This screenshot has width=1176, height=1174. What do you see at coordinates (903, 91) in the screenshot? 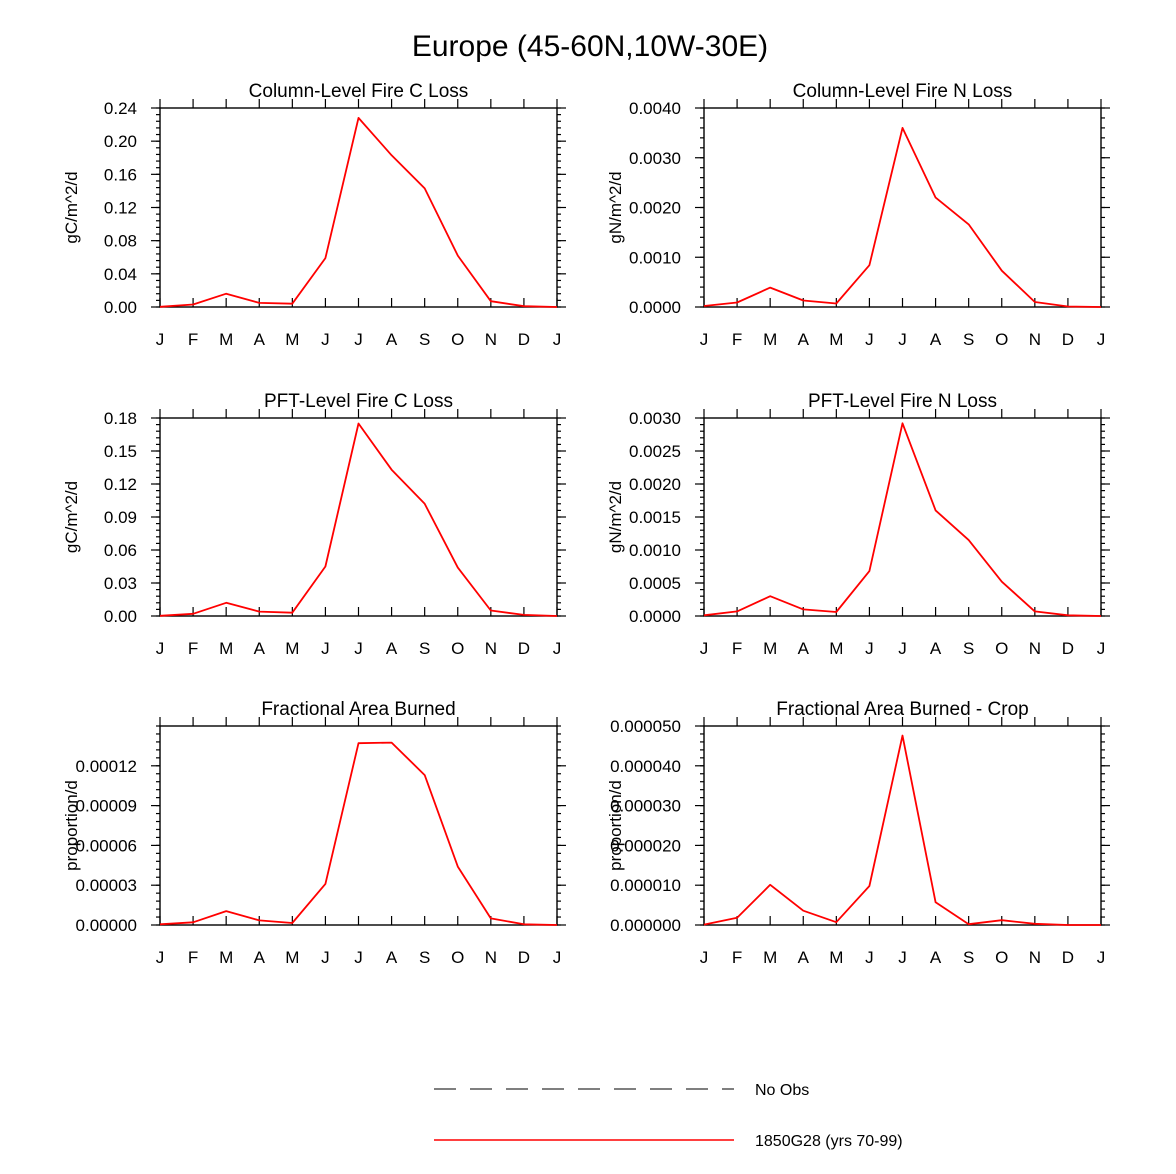
I see `panel-title: Column-Level Fire N Loss` at bounding box center [903, 91].